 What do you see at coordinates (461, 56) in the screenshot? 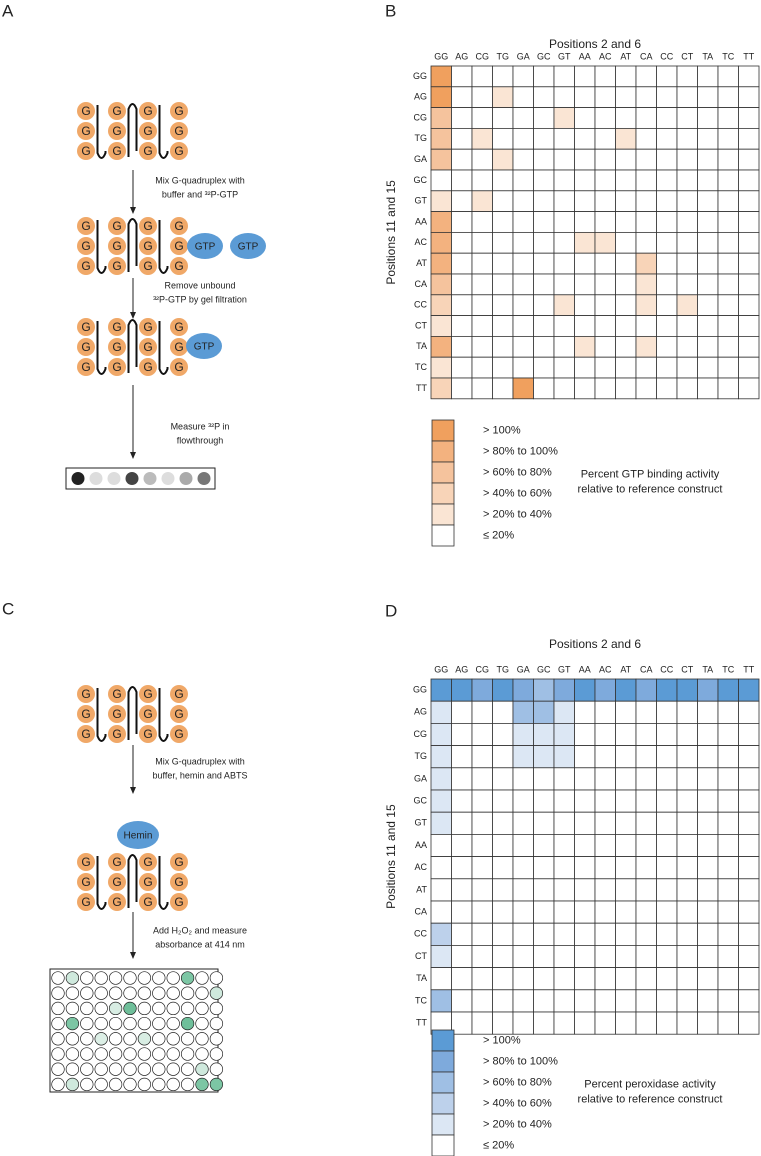
I see `column-label: AG` at bounding box center [461, 56].